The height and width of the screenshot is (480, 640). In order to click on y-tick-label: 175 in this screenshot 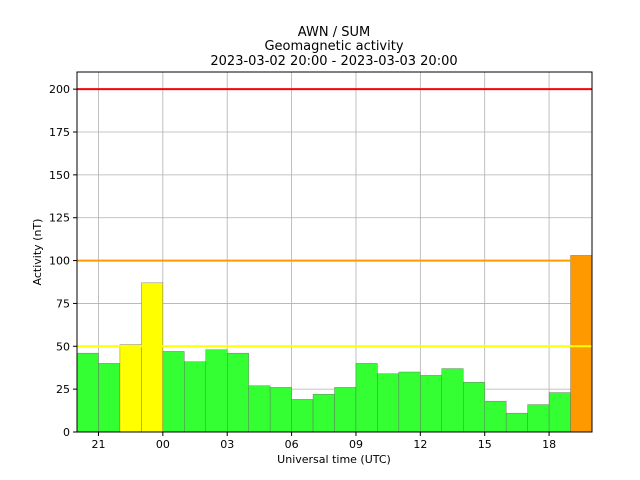, I will do `click(59, 132)`.